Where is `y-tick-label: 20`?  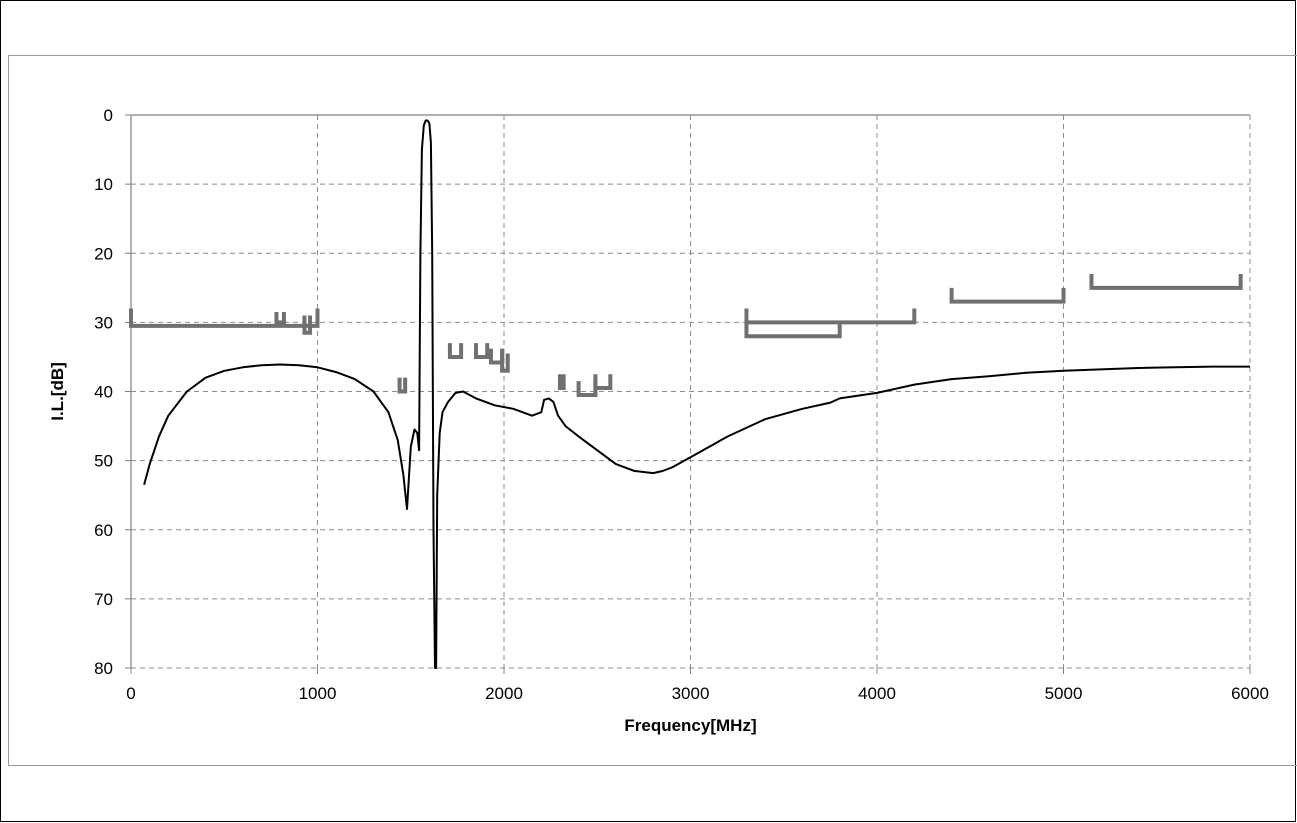
y-tick-label: 20 is located at coordinates (103, 253).